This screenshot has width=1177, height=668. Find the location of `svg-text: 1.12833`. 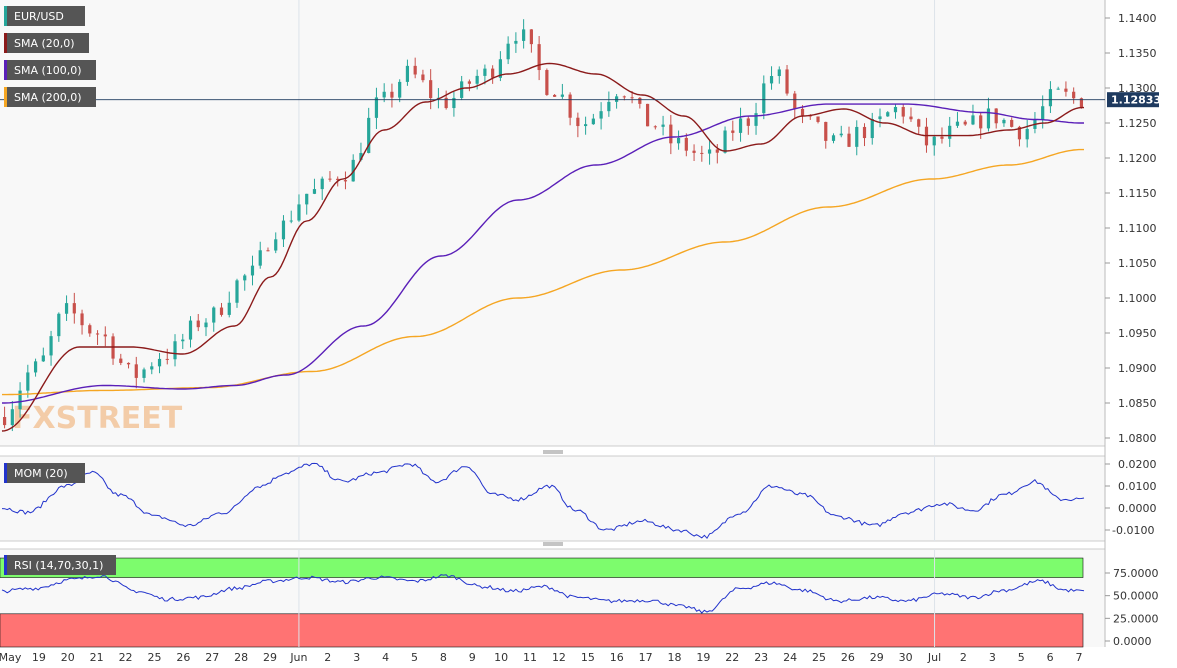

svg-text: 1.12833 is located at coordinates (1136, 100).